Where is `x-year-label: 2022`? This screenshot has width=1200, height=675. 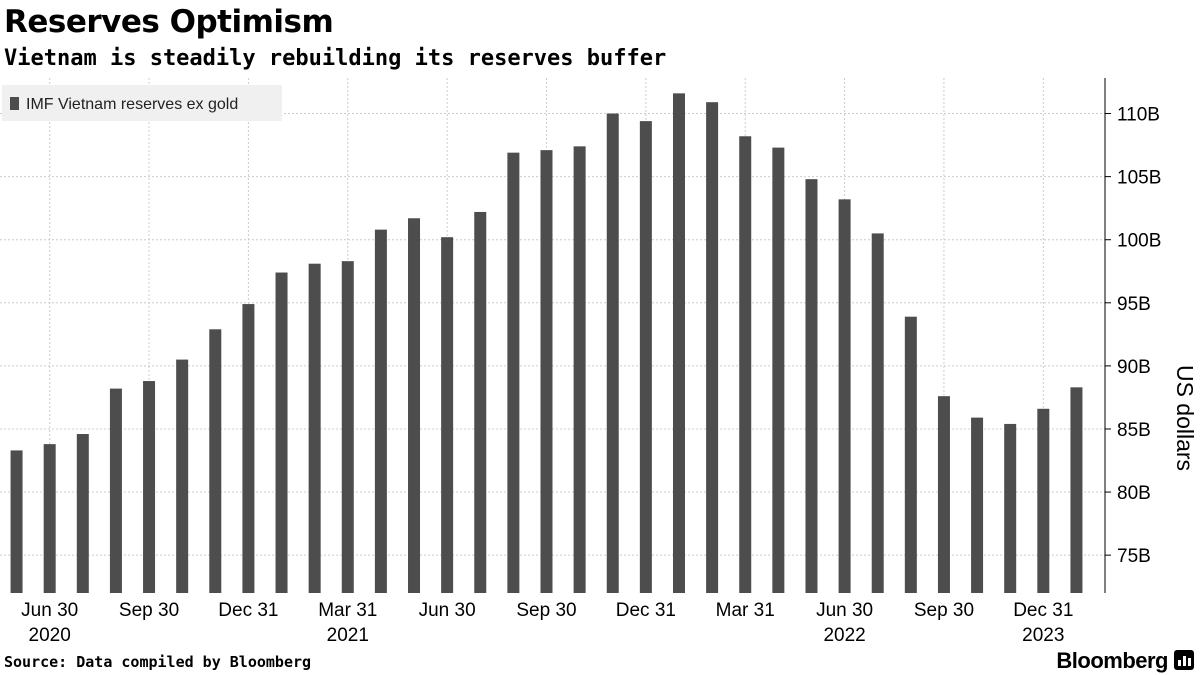 x-year-label: 2022 is located at coordinates (844, 635).